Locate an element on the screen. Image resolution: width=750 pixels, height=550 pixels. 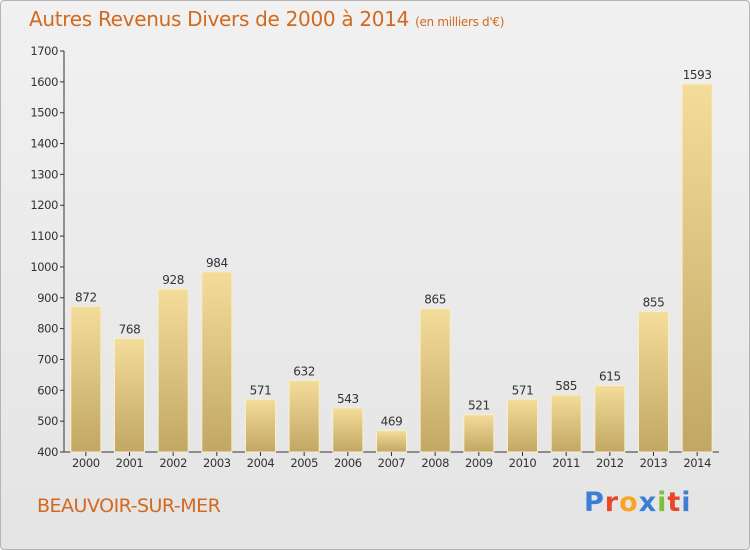
bar-value-label: 984 is located at coordinates (217, 263).